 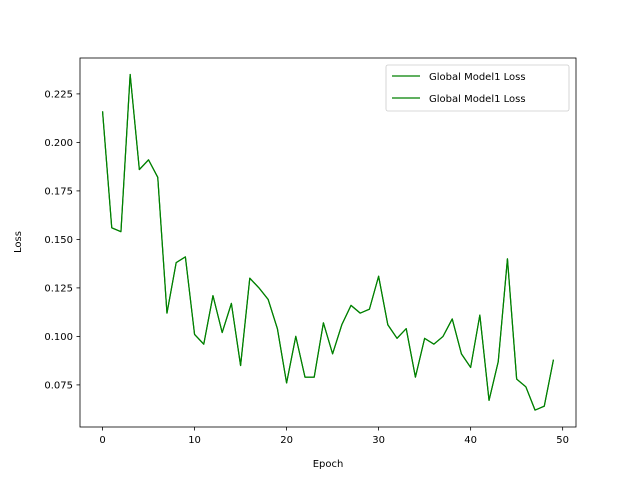 I want to click on x-tick-label: 50, so click(x=562, y=440).